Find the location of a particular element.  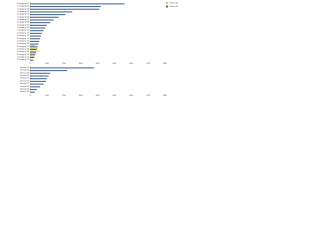

y-tick-label: Category 19 is located at coordinates (23, 51).